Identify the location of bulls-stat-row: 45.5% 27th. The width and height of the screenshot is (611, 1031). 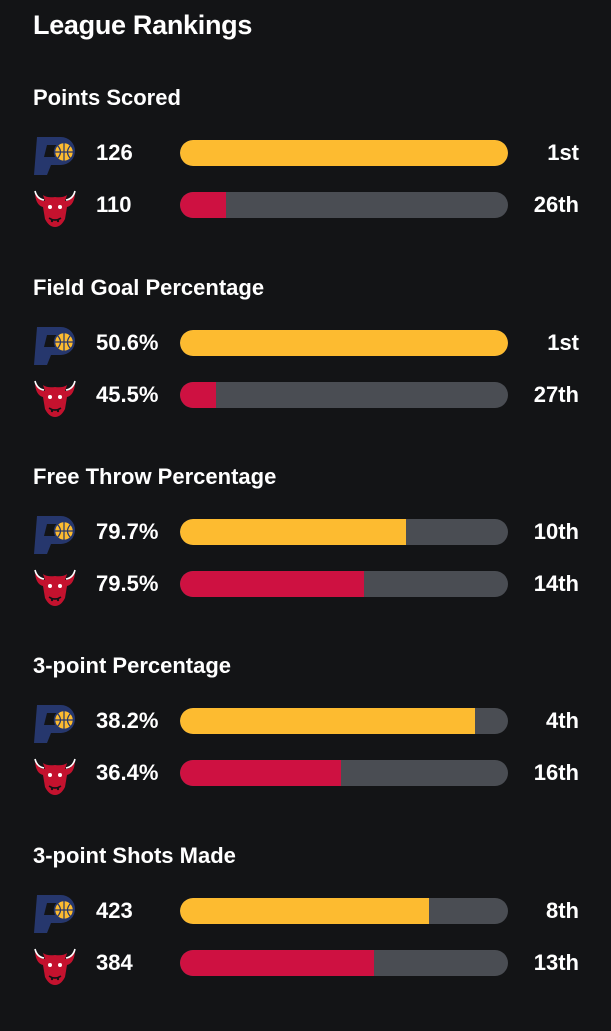
(305, 396).